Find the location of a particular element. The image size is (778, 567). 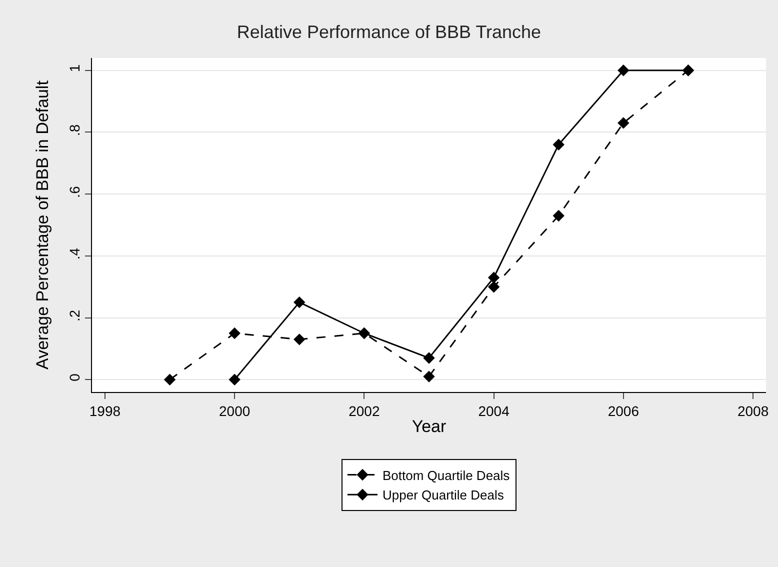

y-tick-label: 1 is located at coordinates (74, 68).